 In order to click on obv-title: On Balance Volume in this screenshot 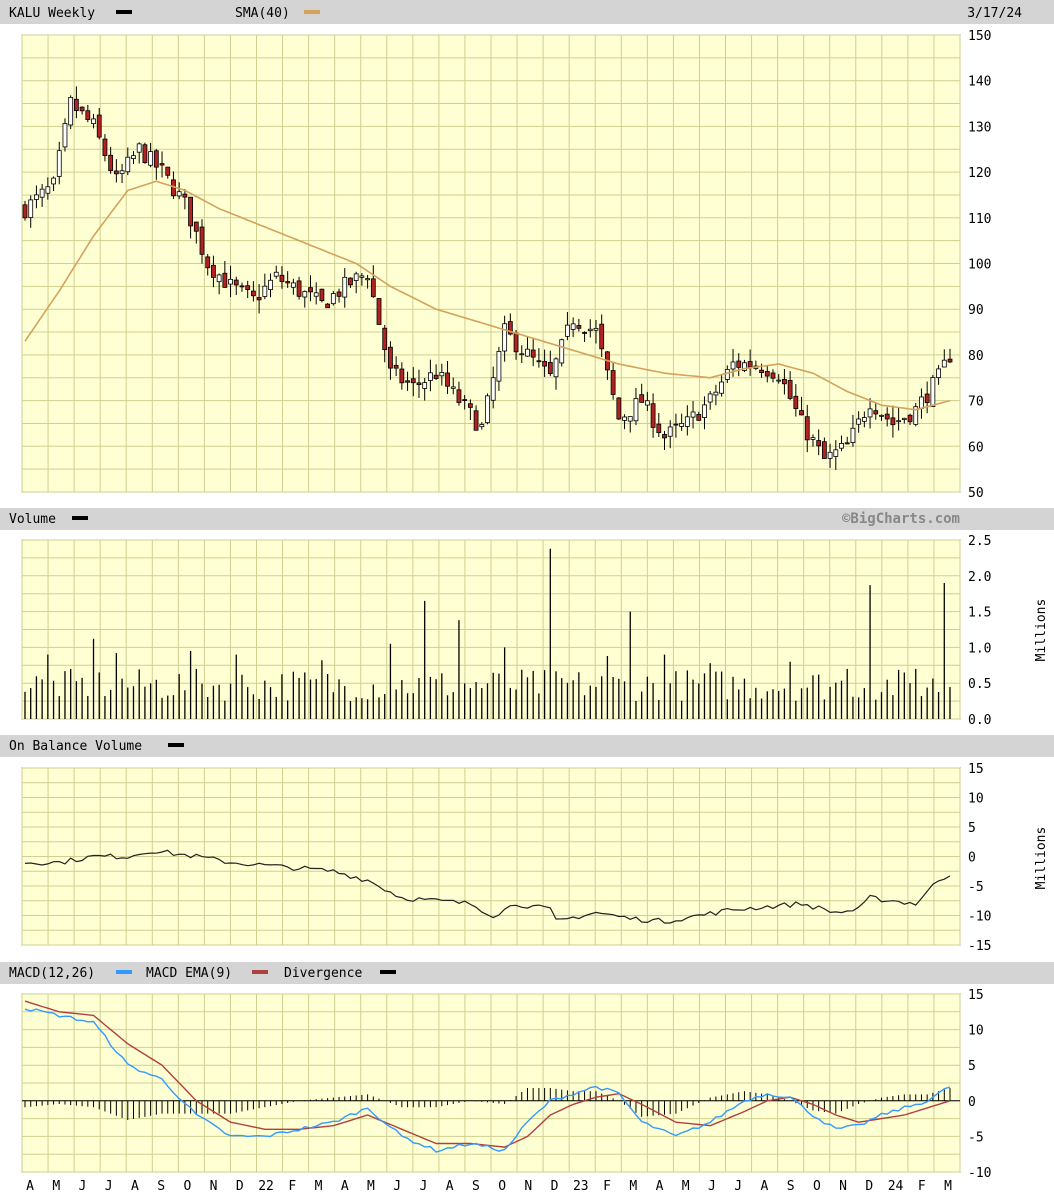, I will do `click(75, 746)`.